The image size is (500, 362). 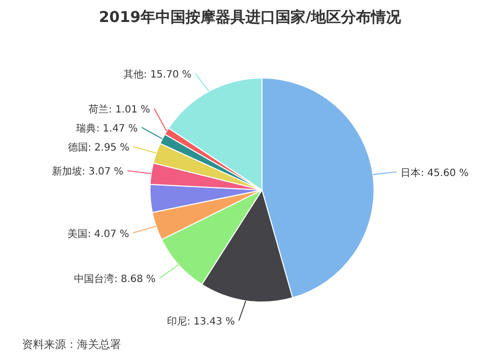 I want to click on data-label: : 15.70 %, so click(x=168, y=75).